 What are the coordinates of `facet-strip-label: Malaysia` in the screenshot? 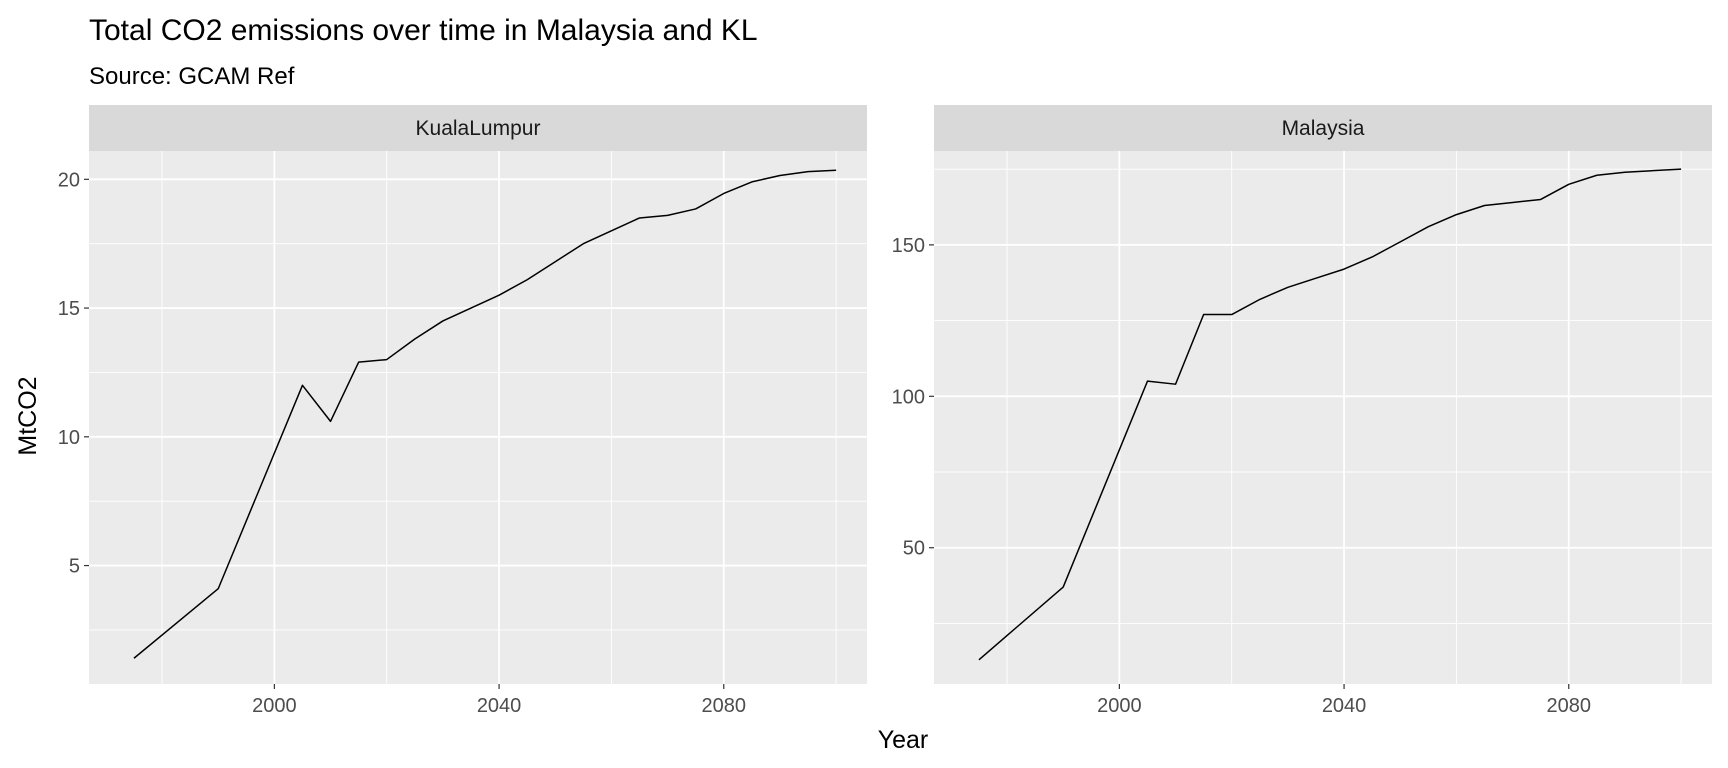 It's located at (1323, 128).